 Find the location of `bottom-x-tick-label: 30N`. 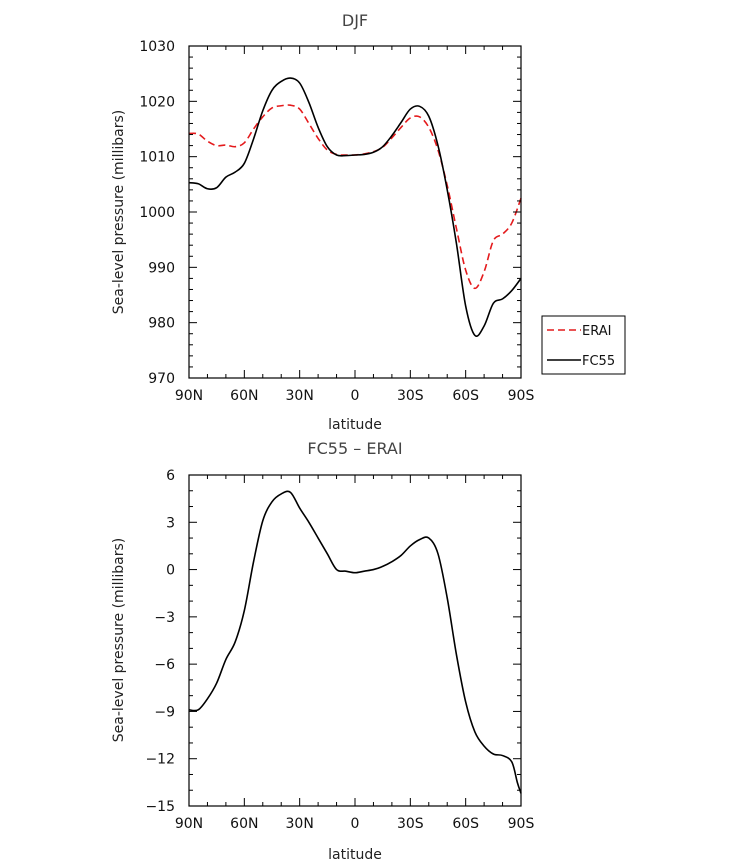

bottom-x-tick-label: 30N is located at coordinates (300, 824).